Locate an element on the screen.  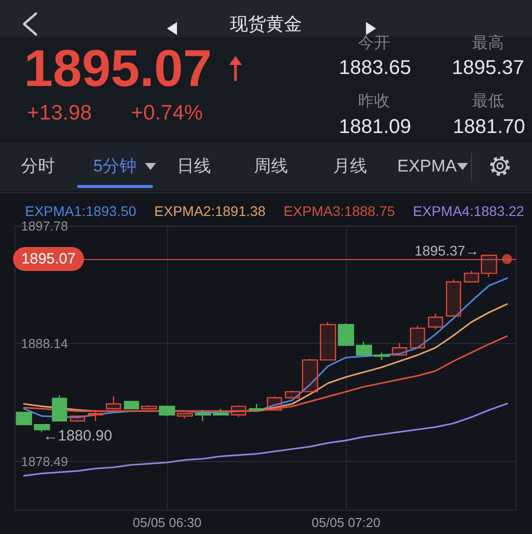
text: EXPMA is located at coordinates (427, 166).